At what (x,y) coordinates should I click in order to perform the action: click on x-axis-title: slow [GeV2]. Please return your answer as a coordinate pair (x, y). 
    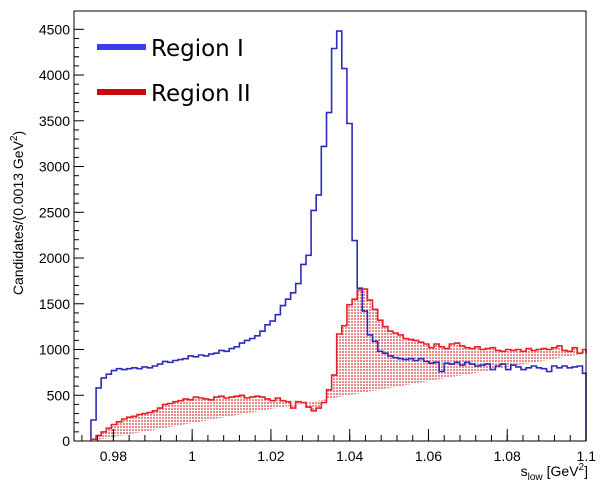
    Looking at the image, I should click on (554, 472).